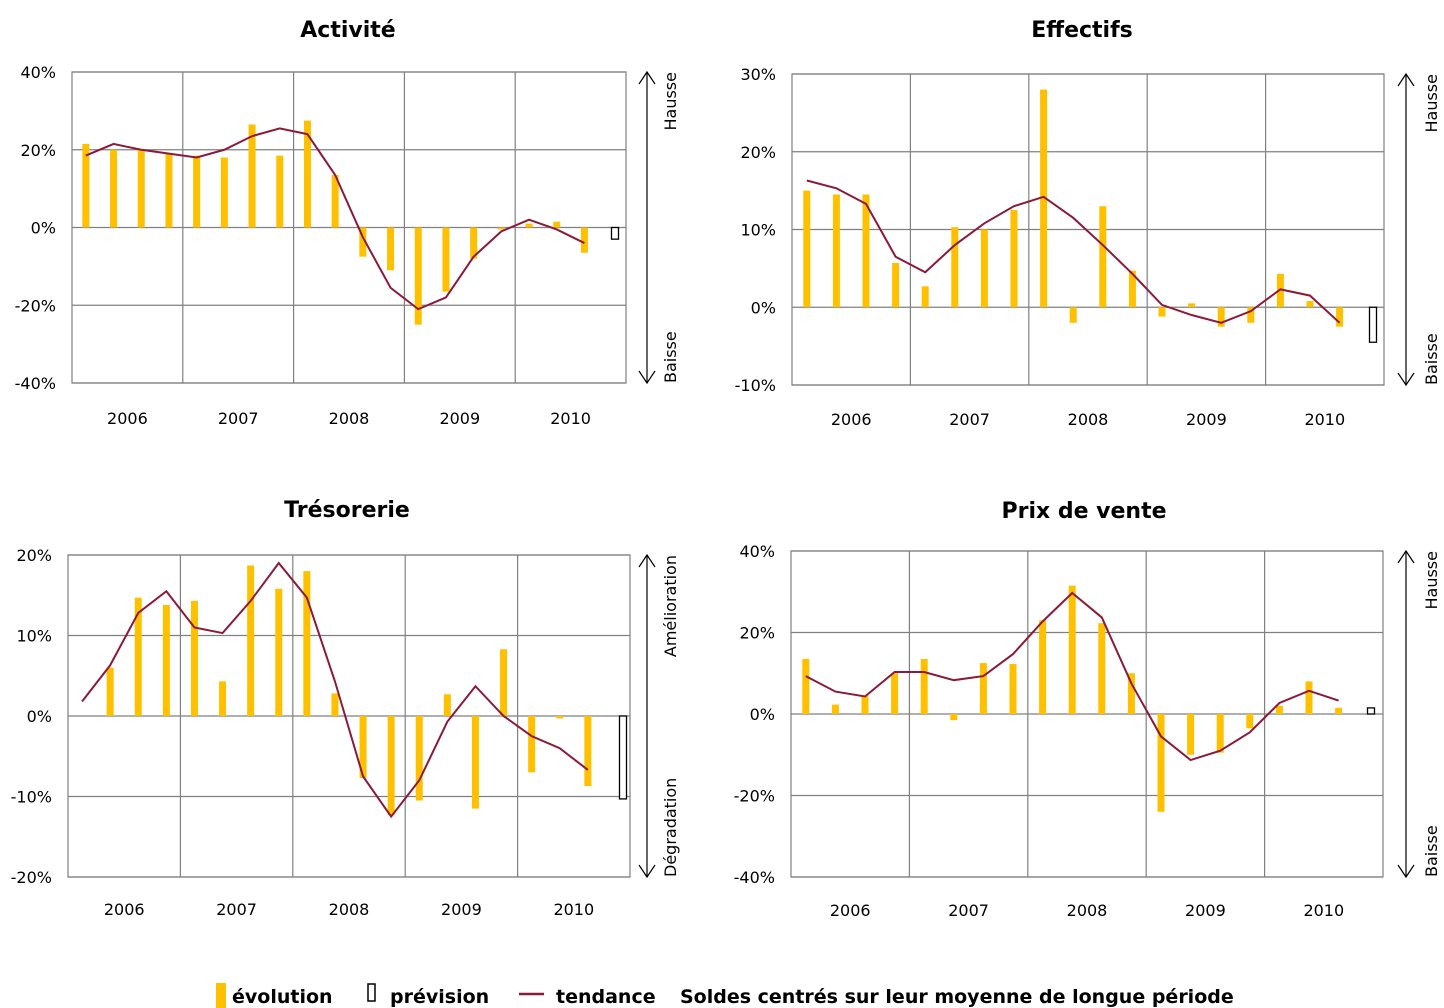 The height and width of the screenshot is (1008, 1444). What do you see at coordinates (1083, 511) in the screenshot?
I see `chart-title: Prix de vente` at bounding box center [1083, 511].